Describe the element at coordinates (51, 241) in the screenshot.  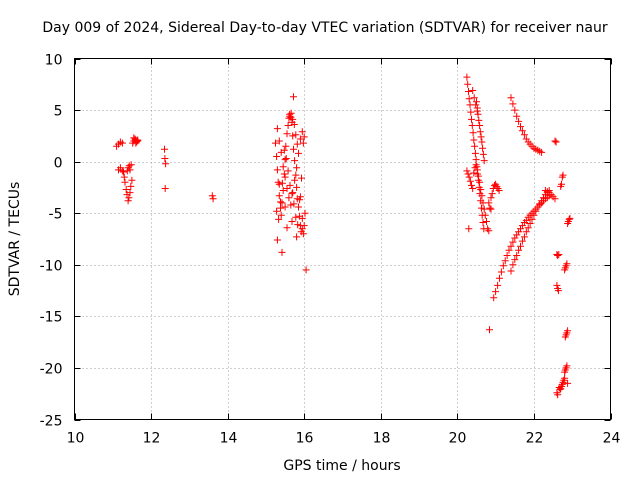
I see `y-tick-labels: -25 -20 -15 -10 -5 0 5 10` at that location.